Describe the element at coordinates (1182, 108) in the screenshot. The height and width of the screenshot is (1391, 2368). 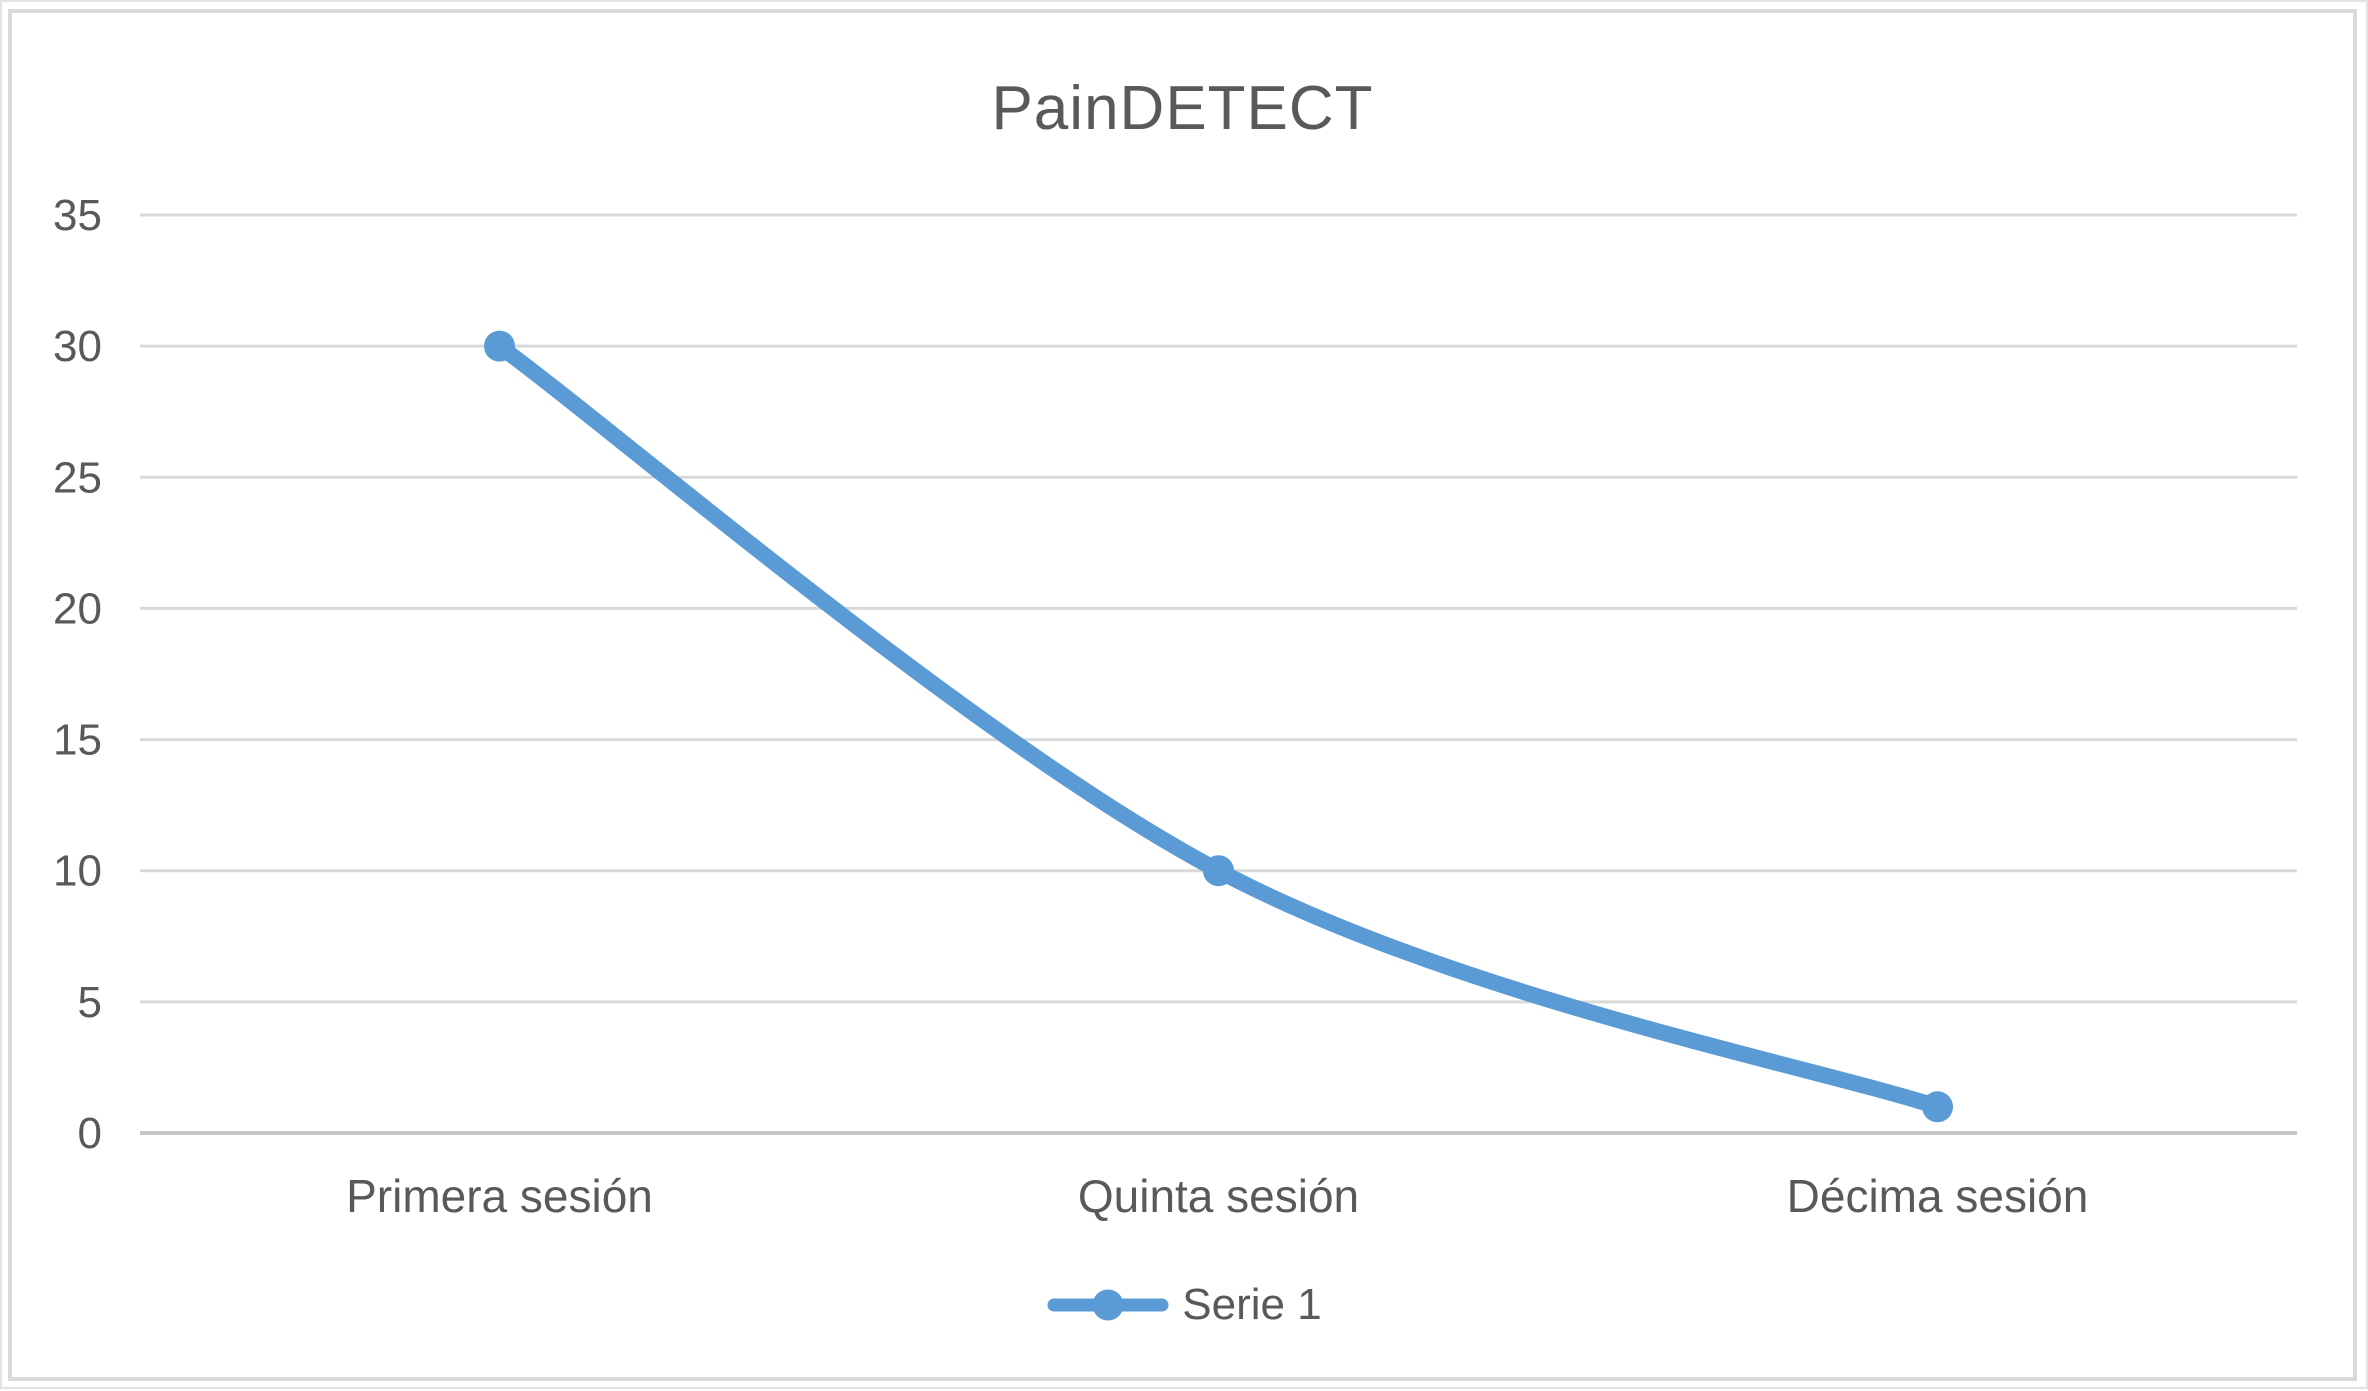
I see `chart-title: PainDETECT` at that location.